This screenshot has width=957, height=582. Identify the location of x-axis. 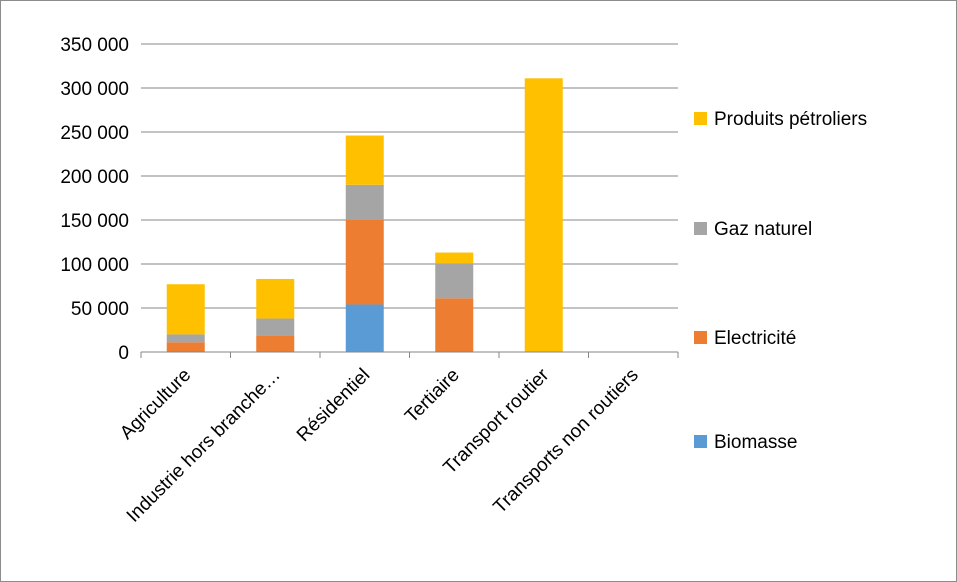
(409, 354).